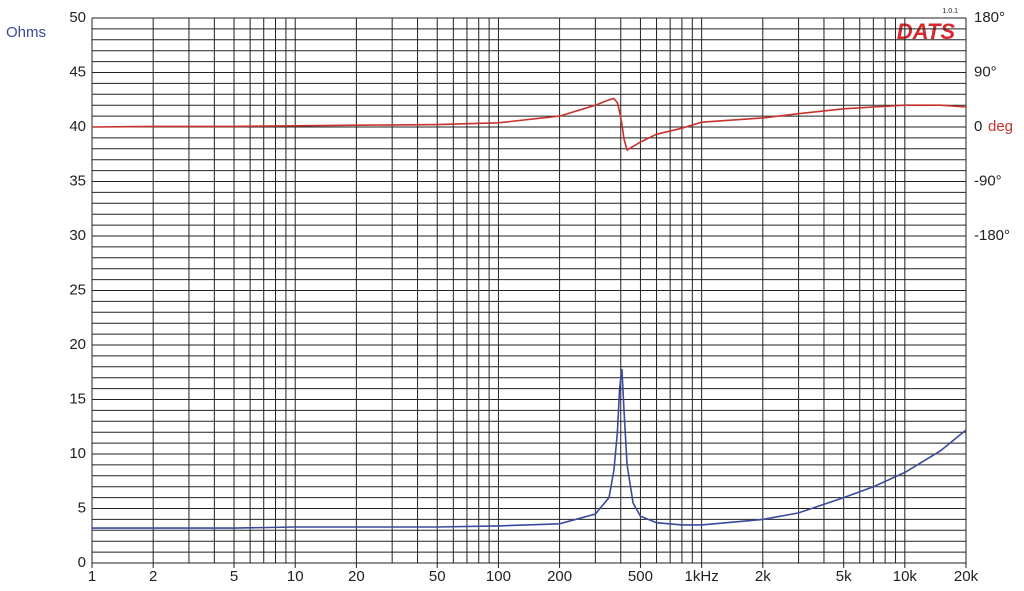 This screenshot has width=1024, height=591. Describe the element at coordinates (640, 576) in the screenshot. I see `x-tick-label: 500` at that location.